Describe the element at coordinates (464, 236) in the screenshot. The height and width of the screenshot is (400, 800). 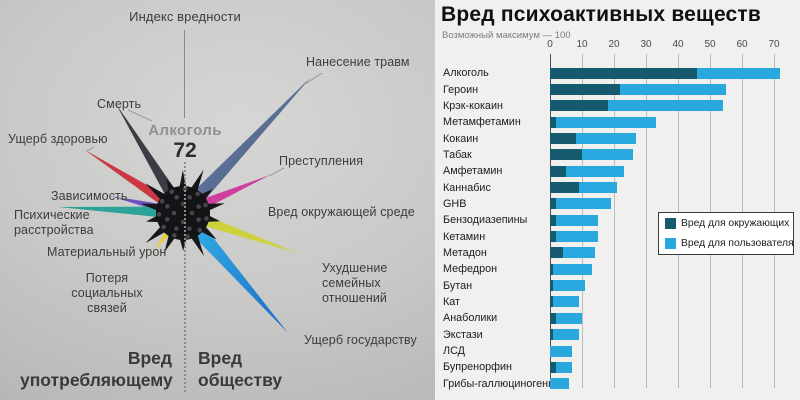
I see `substance-label: Кетамин` at that location.